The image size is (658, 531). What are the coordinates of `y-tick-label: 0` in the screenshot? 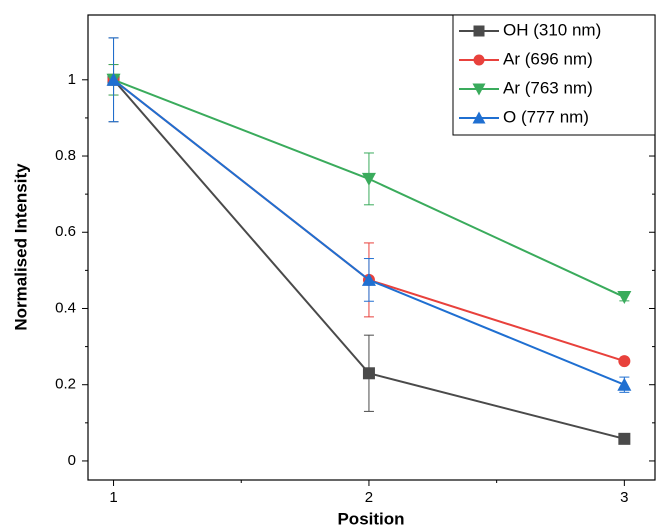 It's located at (72, 460).